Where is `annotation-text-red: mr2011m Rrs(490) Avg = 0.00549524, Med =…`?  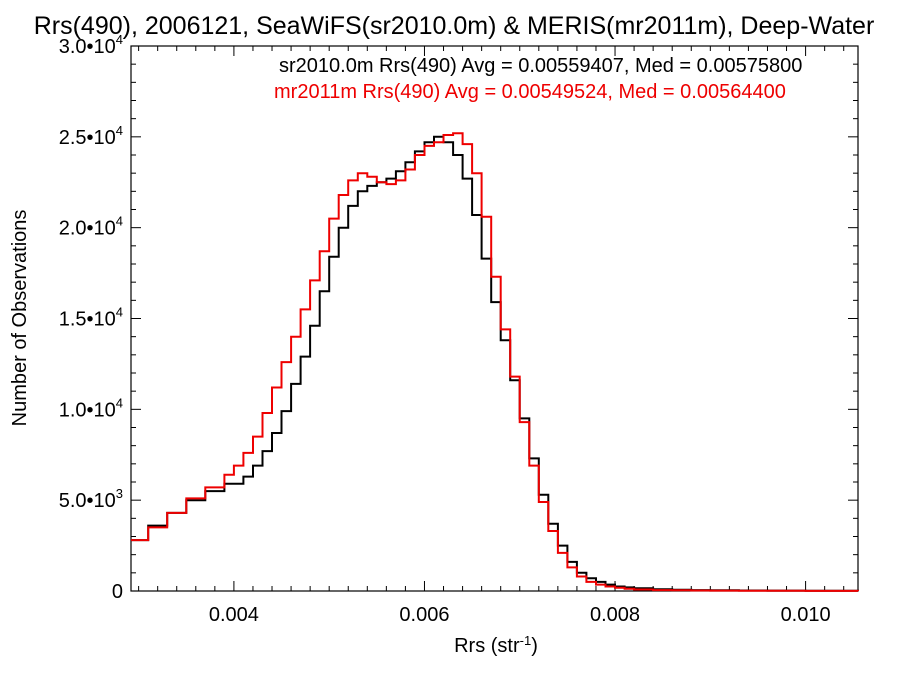 annotation-text-red: mr2011m Rrs(490) Avg = 0.00549524, Med =… is located at coordinates (530, 92).